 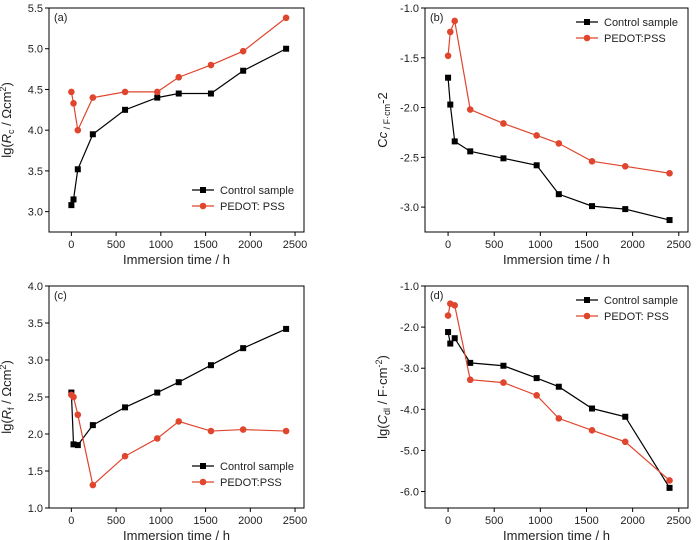 I want to click on y-tick-label: 5.5, so click(x=35, y=9).